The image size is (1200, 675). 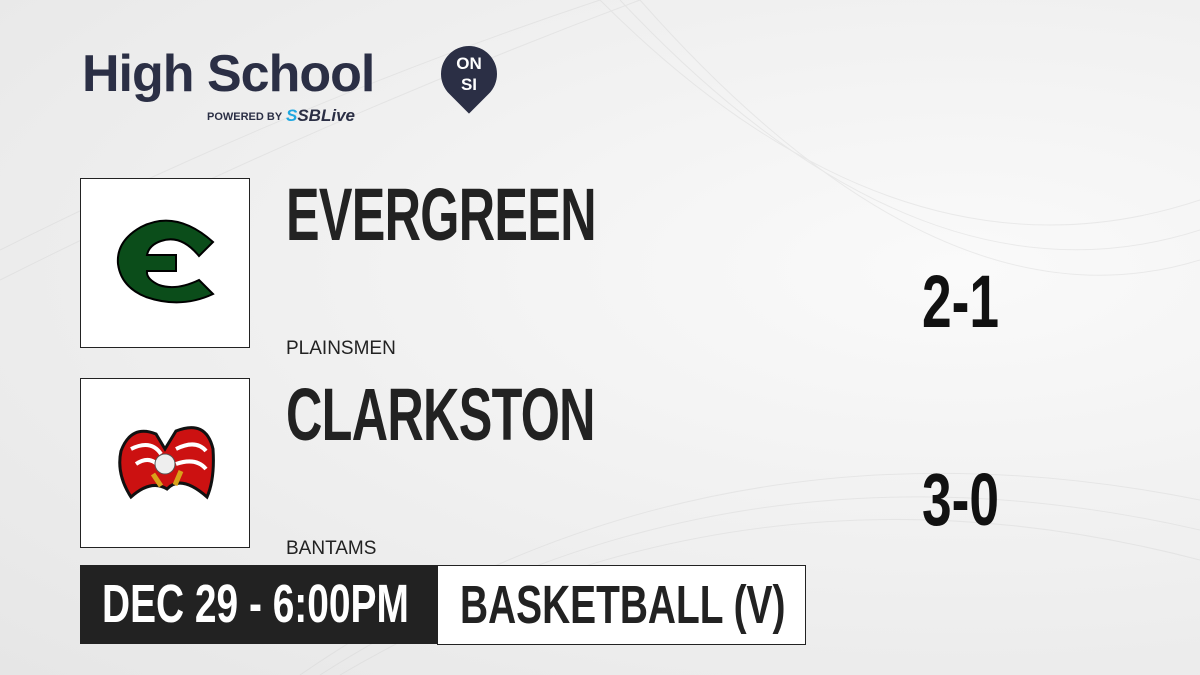 What do you see at coordinates (469, 63) in the screenshot?
I see `badge-top-text: ON` at bounding box center [469, 63].